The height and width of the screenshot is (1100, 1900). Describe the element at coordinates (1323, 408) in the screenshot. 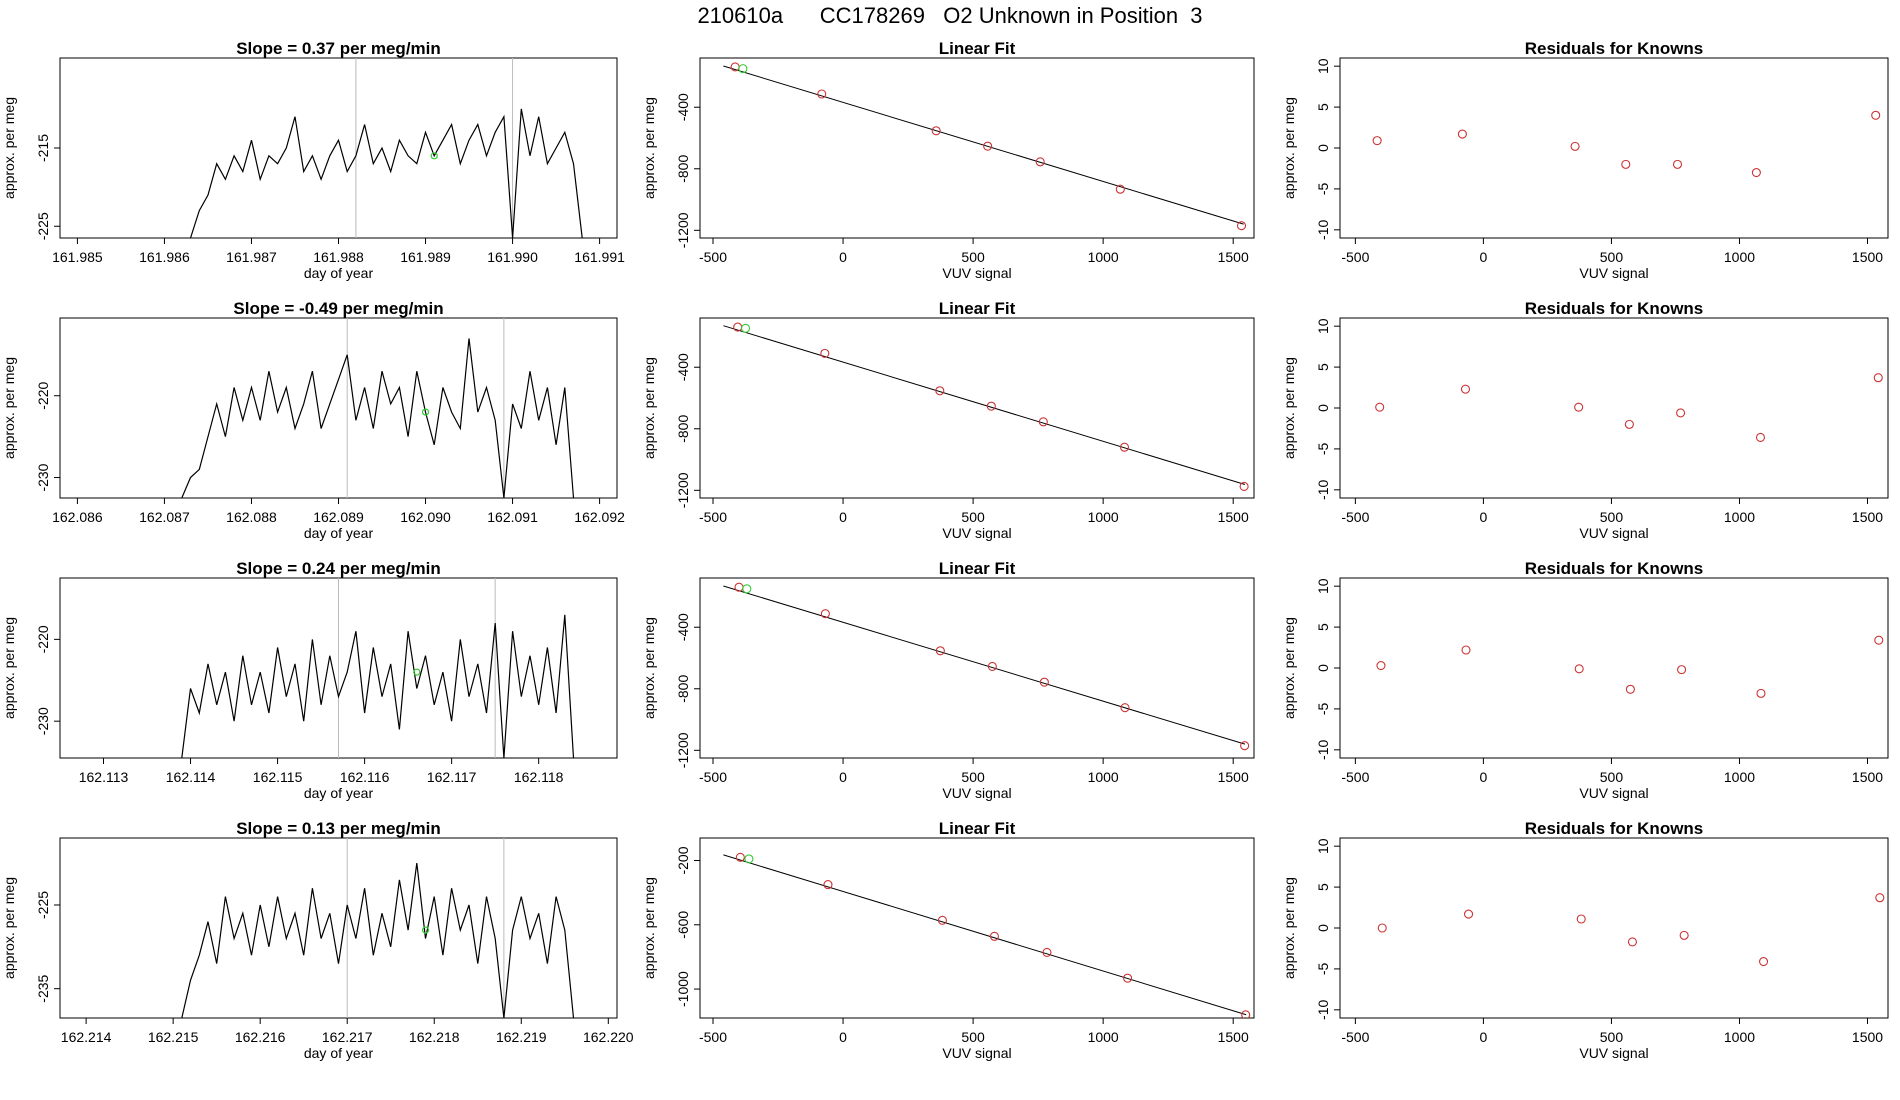

I see `y-tick-label: 0` at that location.